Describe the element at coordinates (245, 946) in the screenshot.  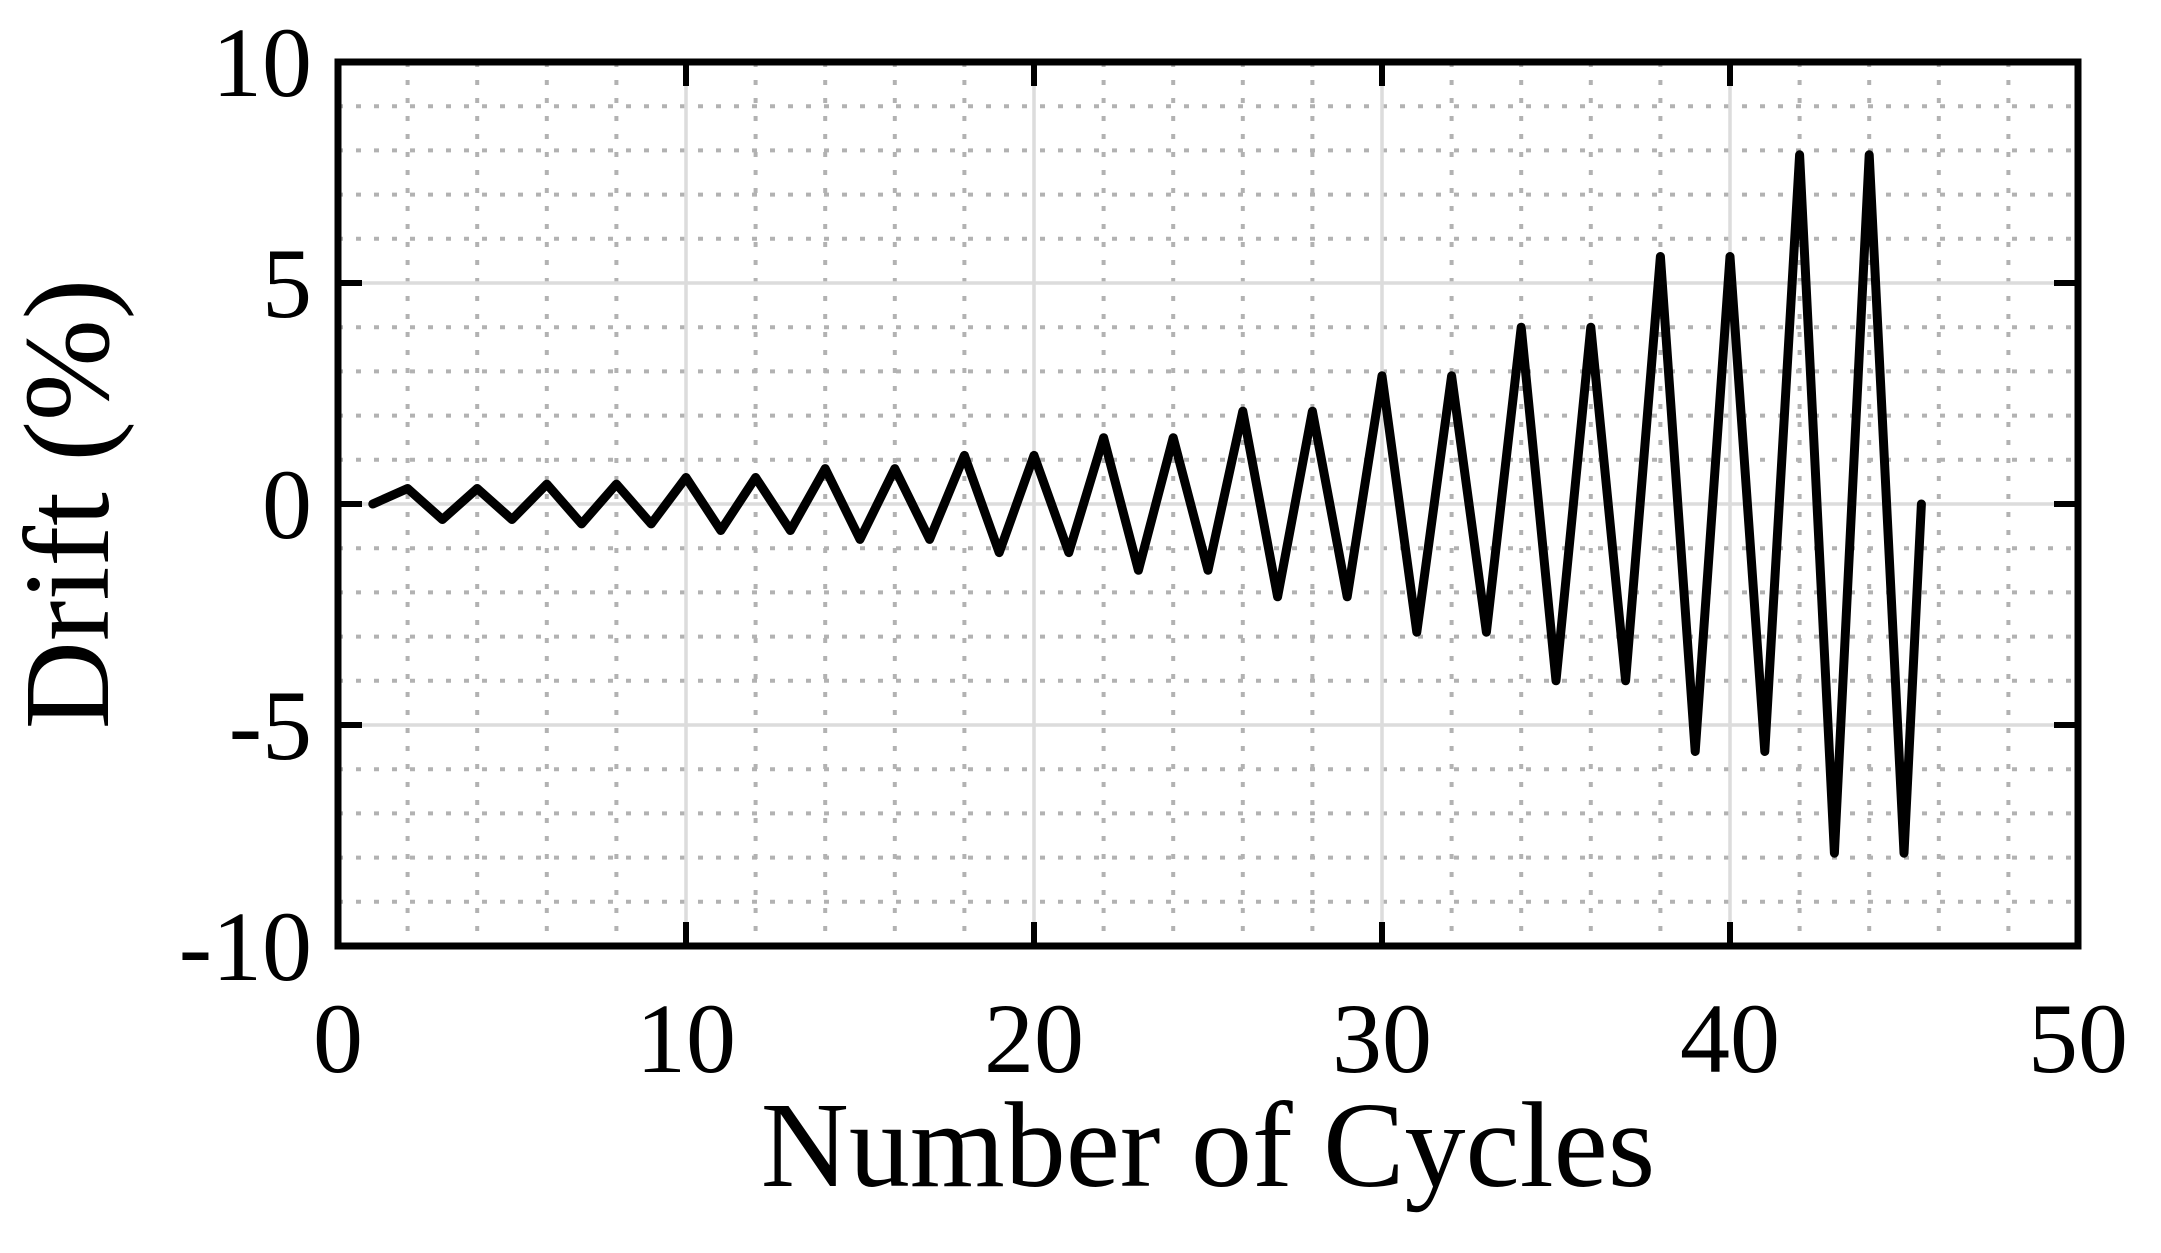
I see `y-tick-label: -10` at that location.